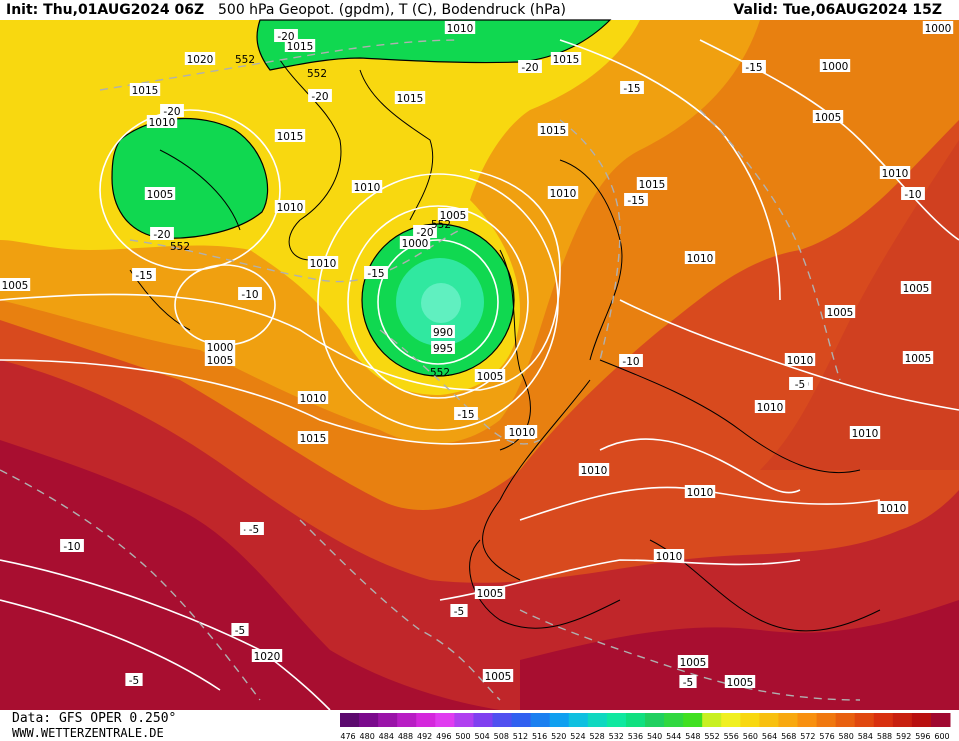 This screenshot has width=959, height=741. I want to click on colorbar-tick-label: 520, so click(558, 736).